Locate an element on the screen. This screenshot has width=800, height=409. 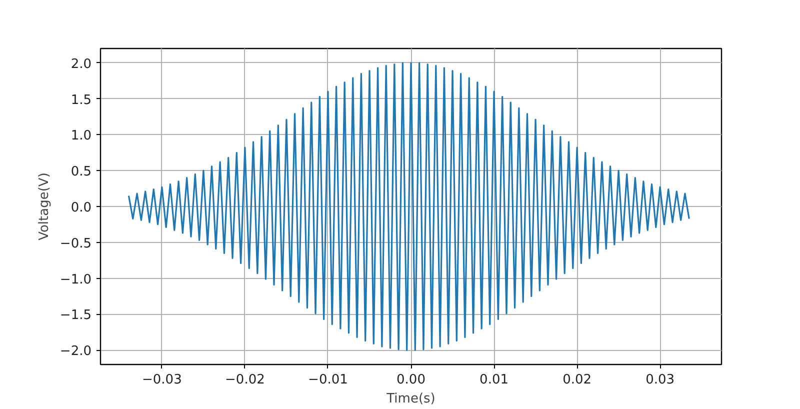
y-tick-label: −1.5 is located at coordinates (76, 316).